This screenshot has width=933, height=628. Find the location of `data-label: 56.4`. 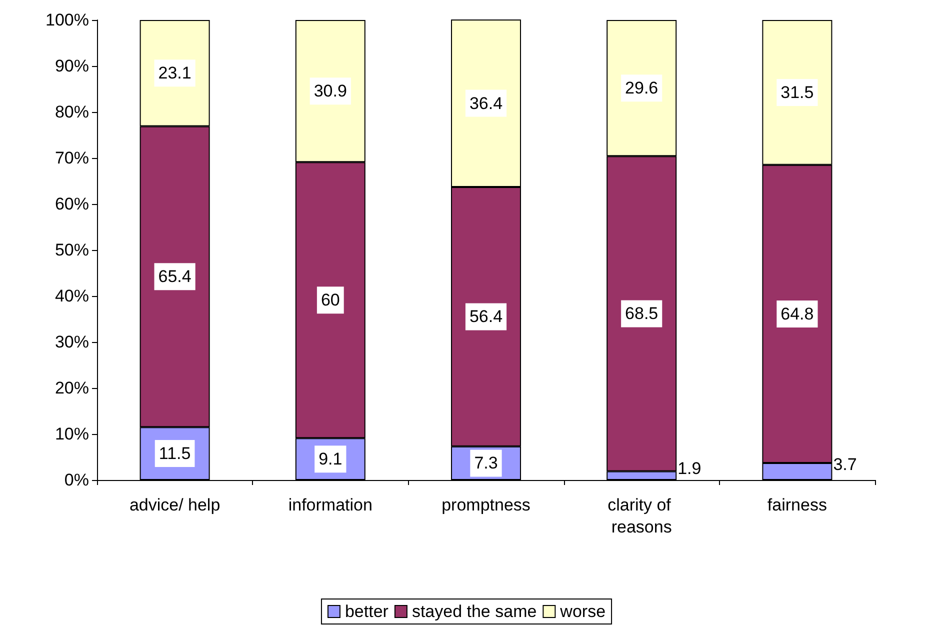

data-label: 56.4 is located at coordinates (486, 316).